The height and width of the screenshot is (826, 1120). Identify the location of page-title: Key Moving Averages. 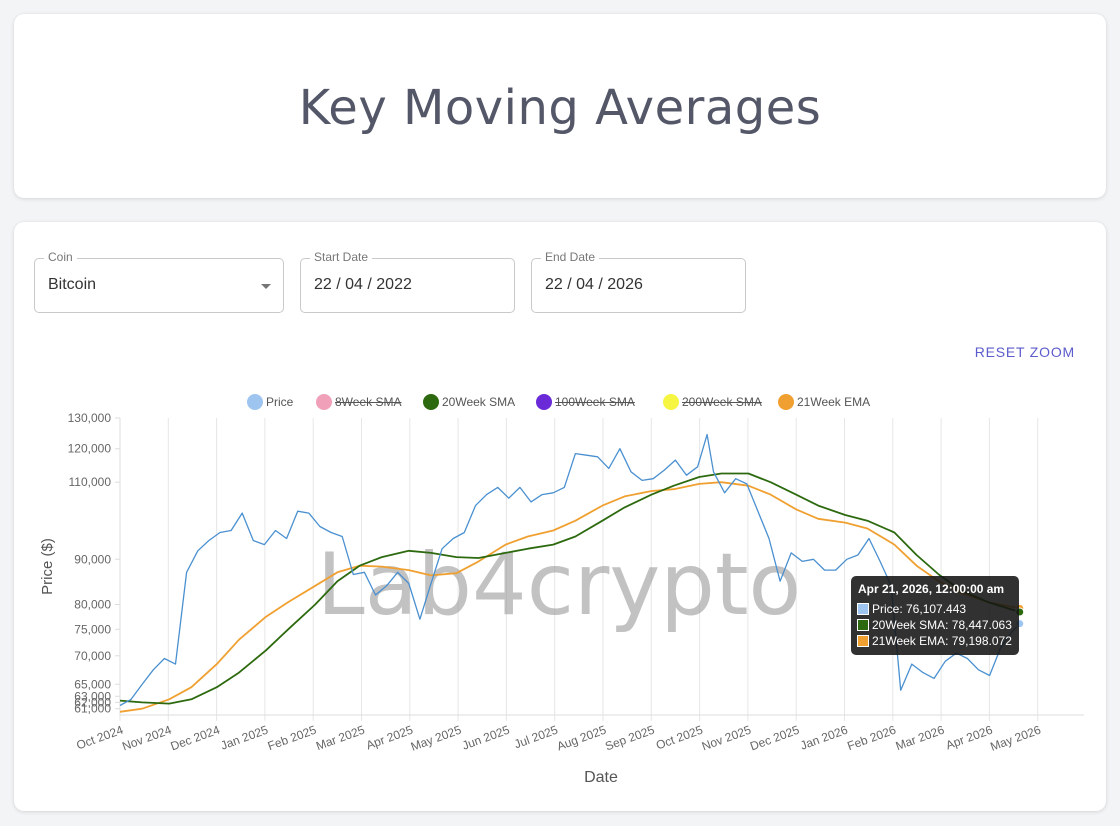
(560, 108).